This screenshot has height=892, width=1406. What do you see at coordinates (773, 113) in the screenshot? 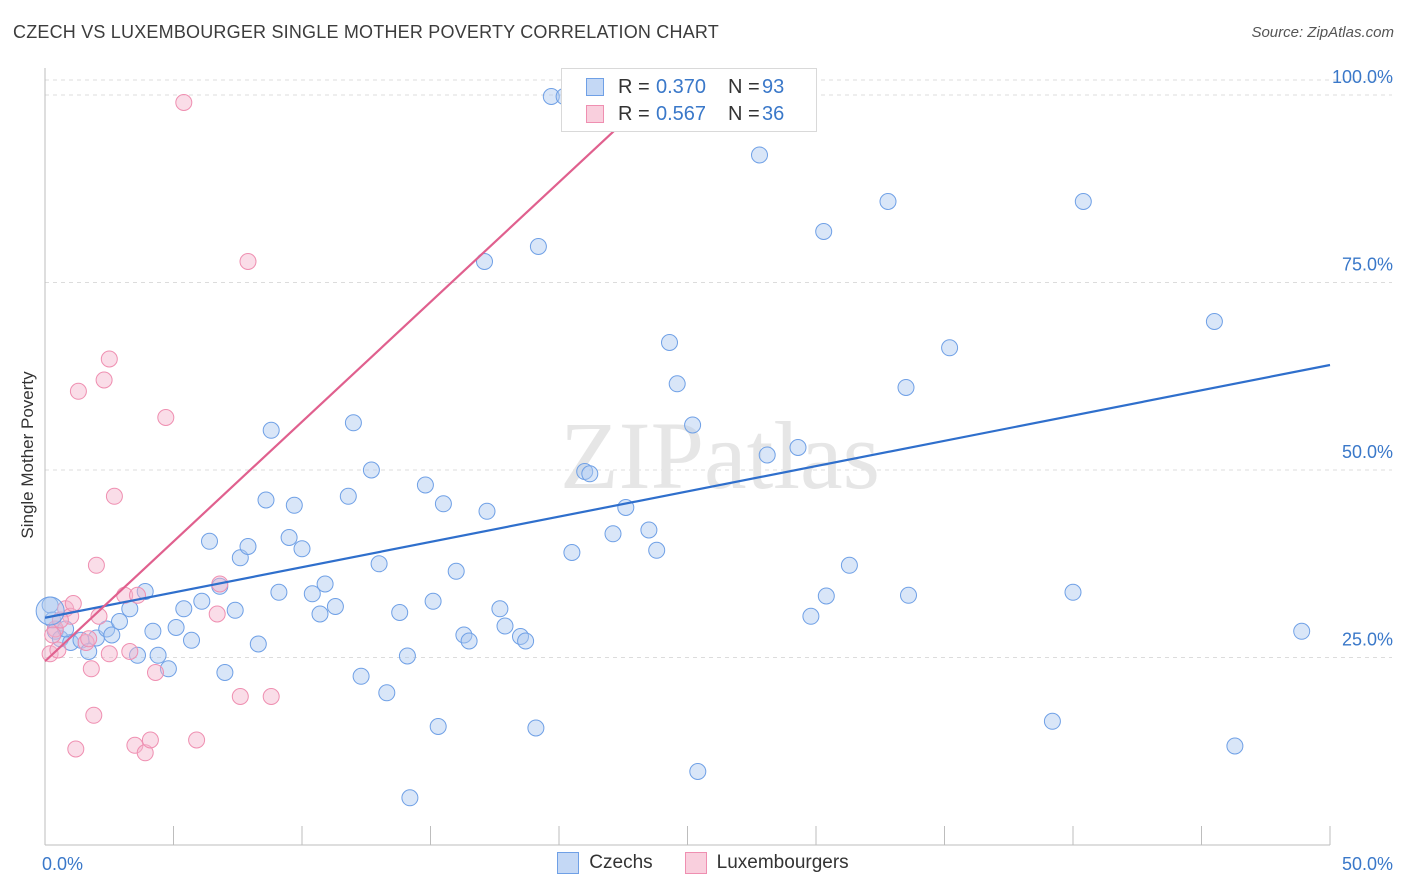
I see `n-value: 36` at bounding box center [773, 113].